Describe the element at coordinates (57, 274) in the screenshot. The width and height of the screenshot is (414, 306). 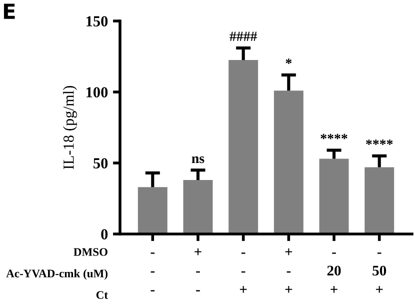
I see `text: Ac-YVAD-cmk (uM)` at that location.